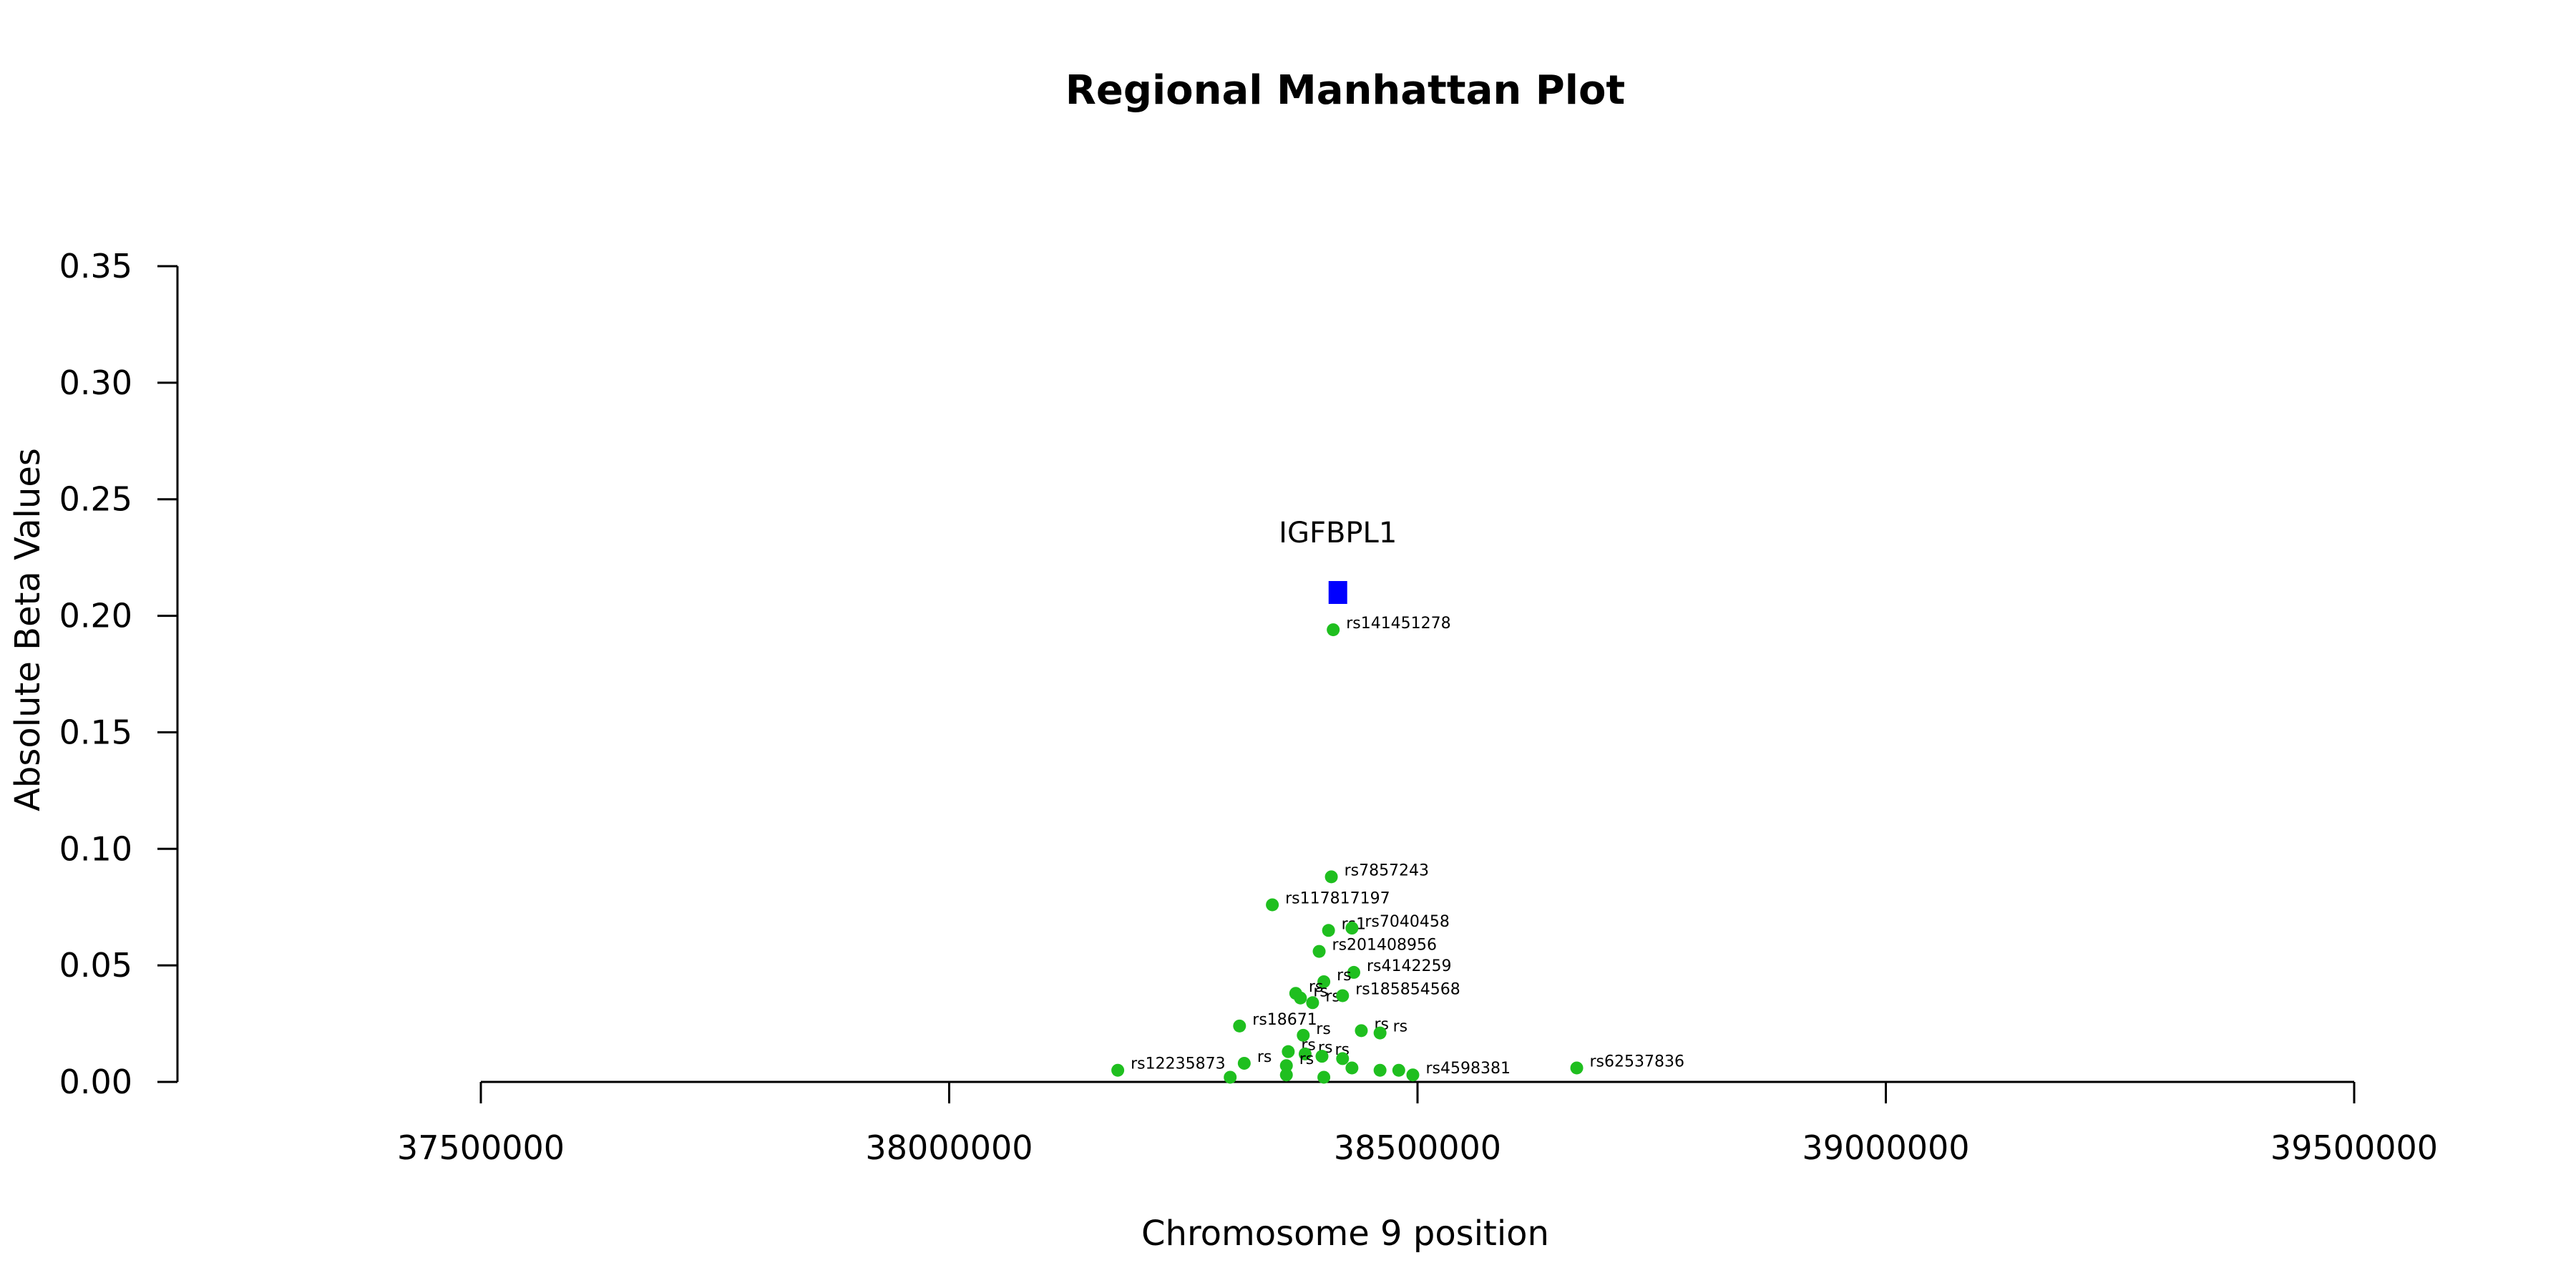  What do you see at coordinates (95, 965) in the screenshot?
I see `y-tick-label: 0.05` at bounding box center [95, 965].